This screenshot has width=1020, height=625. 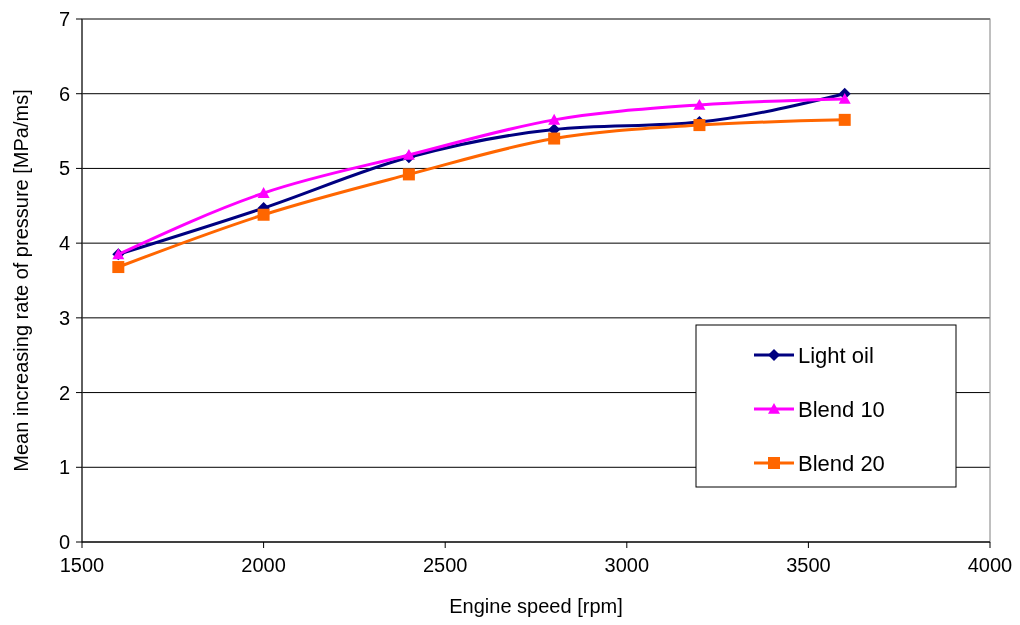 What do you see at coordinates (627, 565) in the screenshot?
I see `x-tick-label: 3000` at bounding box center [627, 565].